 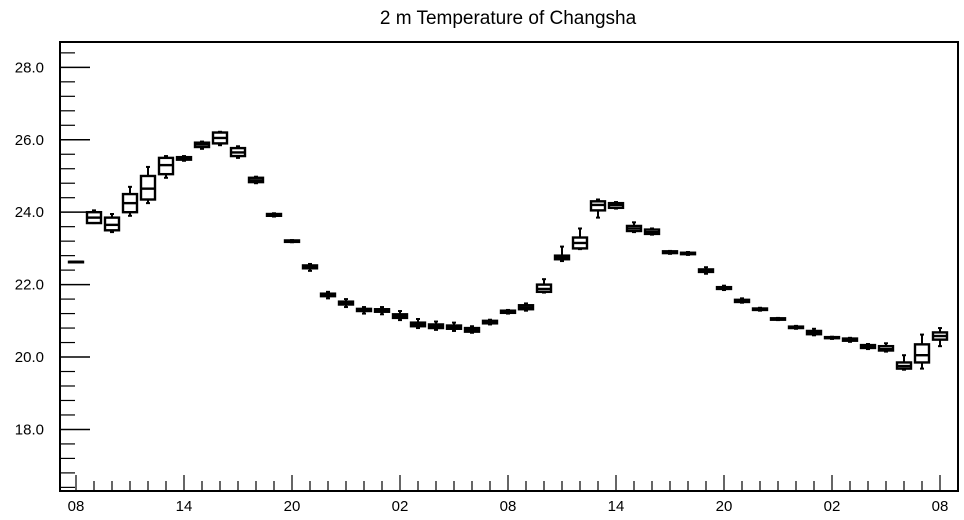 I want to click on y-tick-label: 28.0, so click(x=29, y=67).